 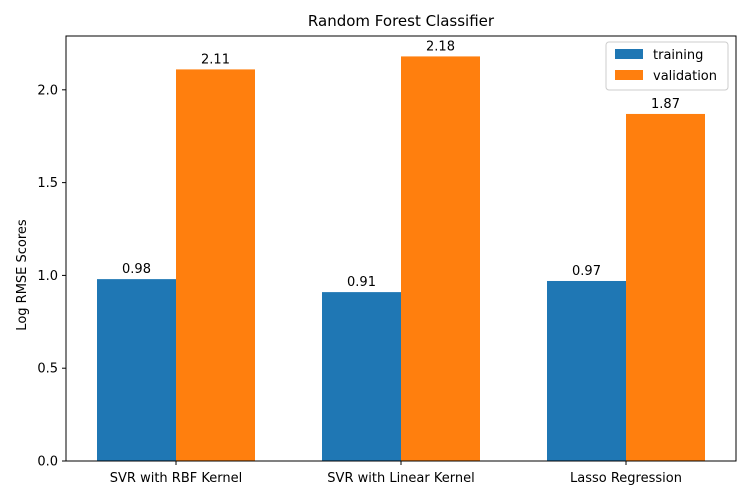 What do you see at coordinates (586, 271) in the screenshot?
I see `data-label-training: 0.97` at bounding box center [586, 271].